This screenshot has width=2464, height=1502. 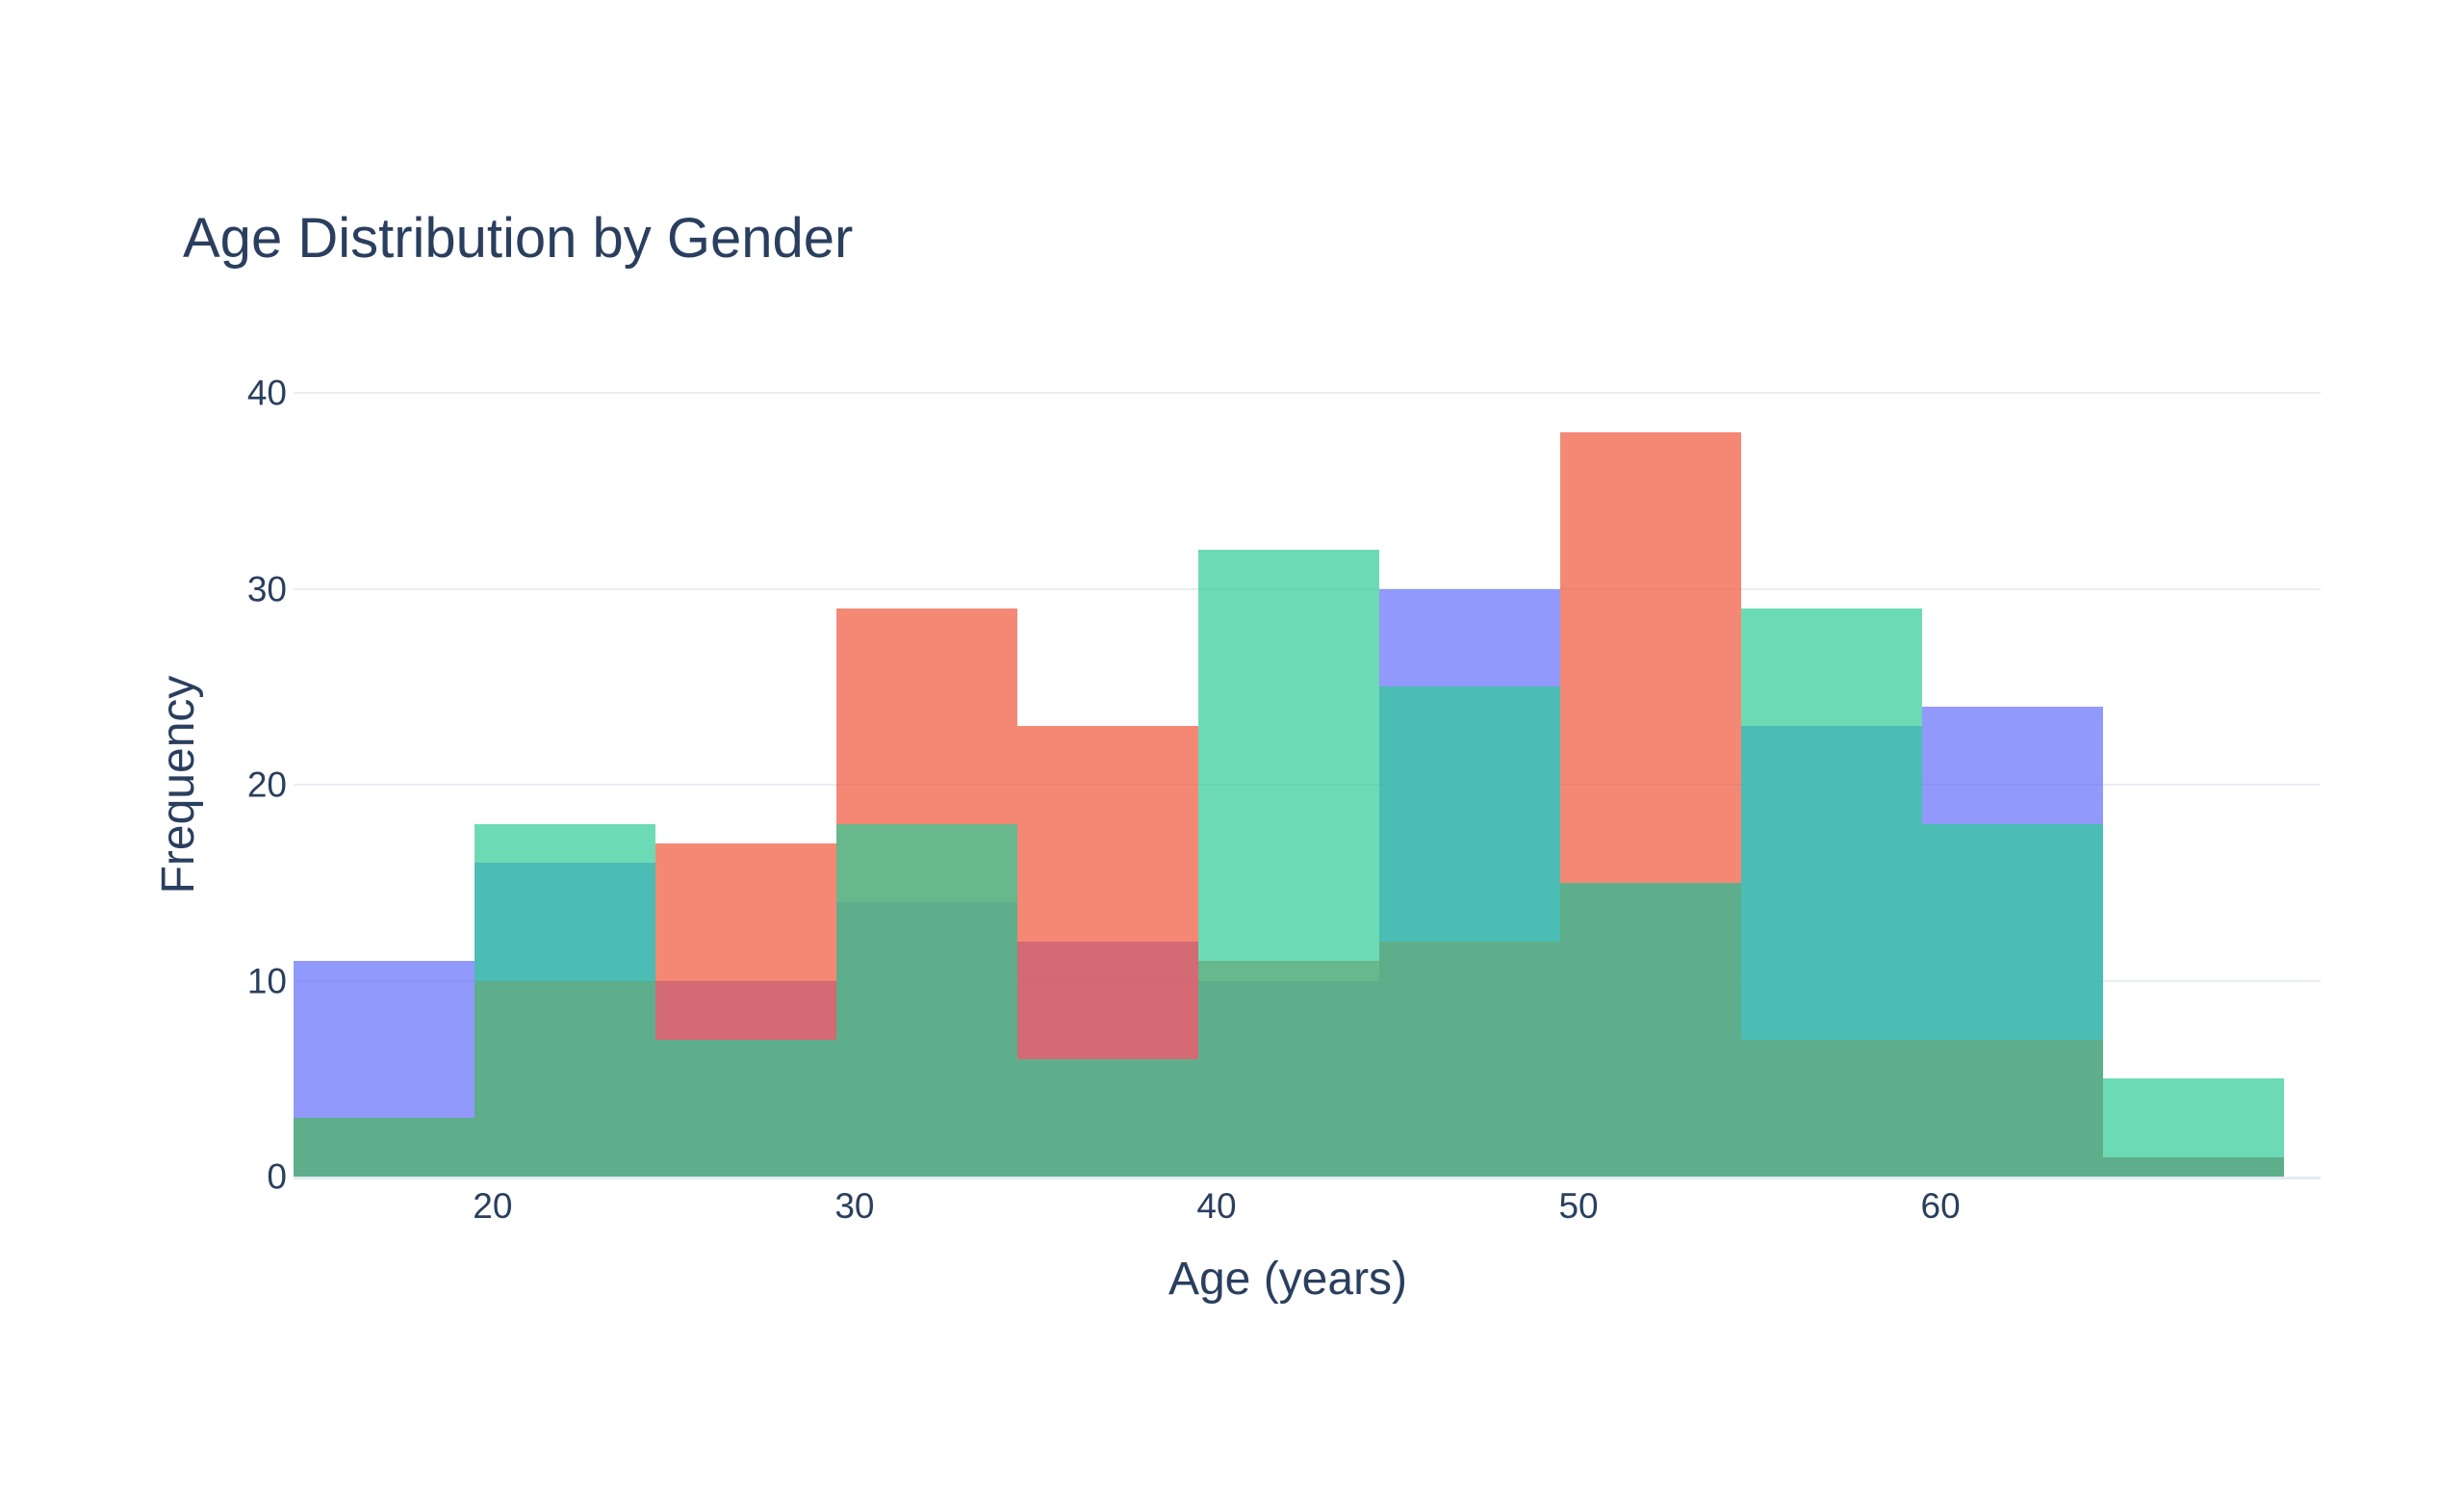 I want to click on x-tick-label-20: 20, so click(x=493, y=1206).